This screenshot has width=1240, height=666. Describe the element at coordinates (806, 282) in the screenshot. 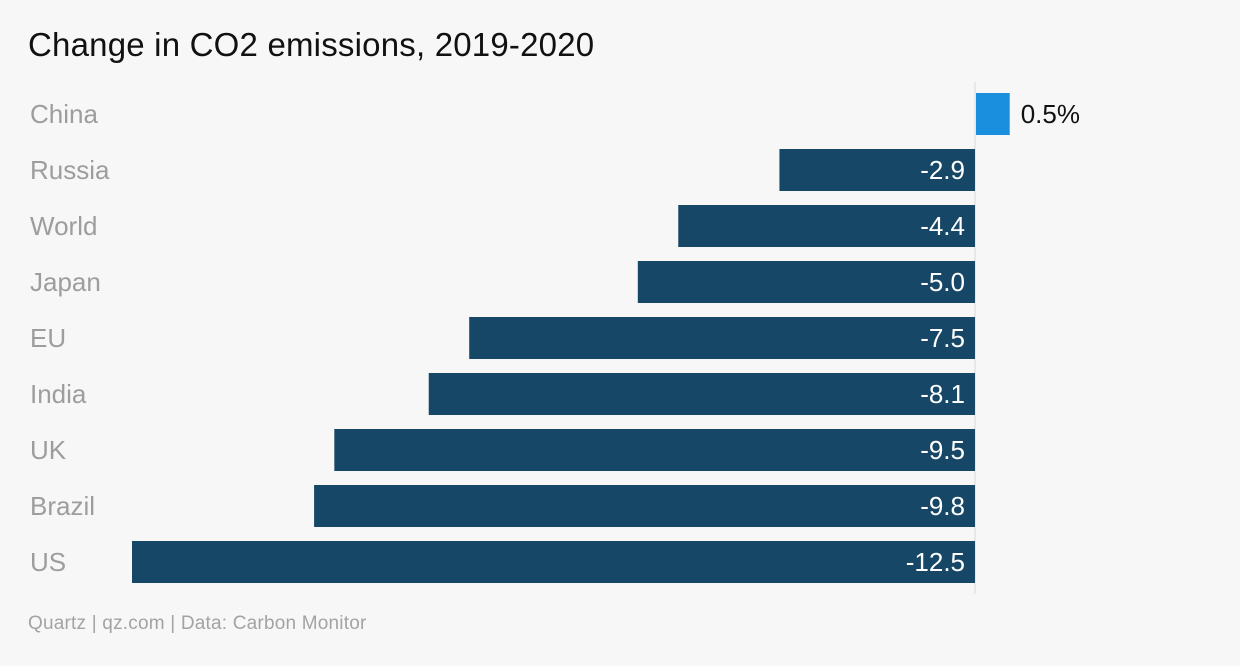

I see `bar-japan` at that location.